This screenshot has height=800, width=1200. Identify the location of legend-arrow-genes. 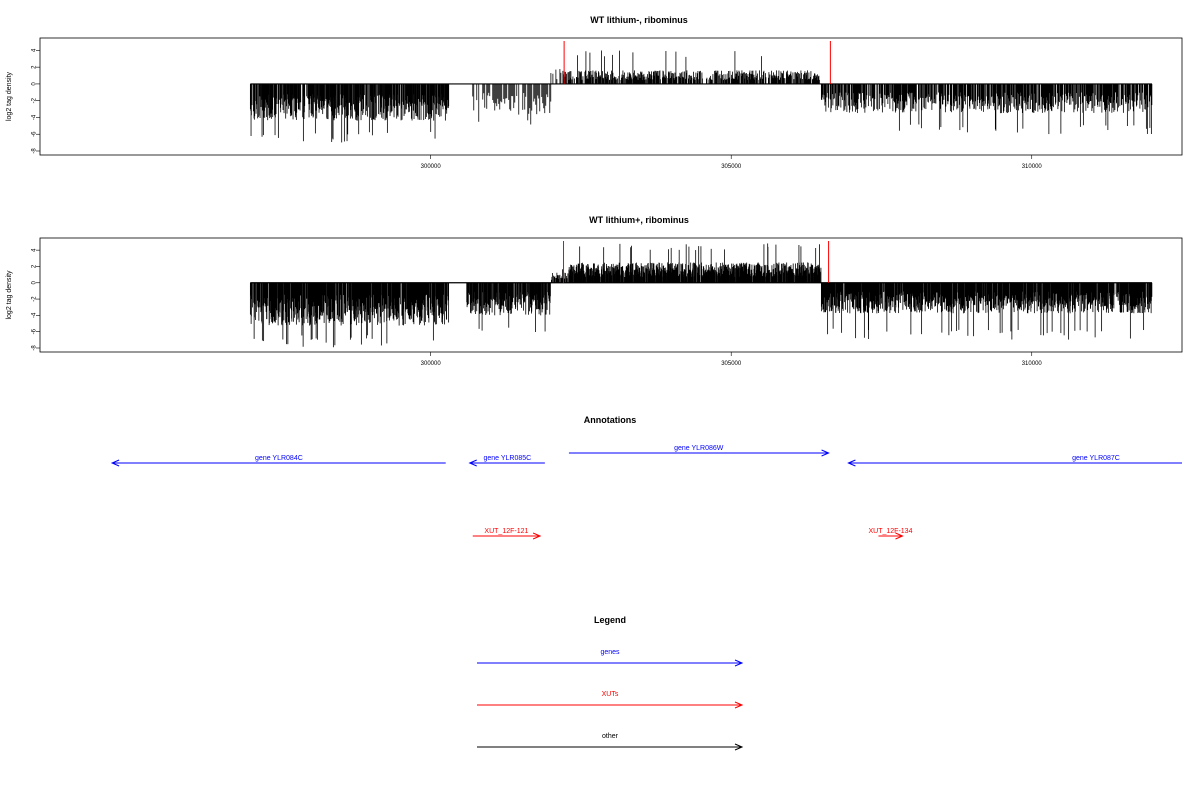
(610, 663).